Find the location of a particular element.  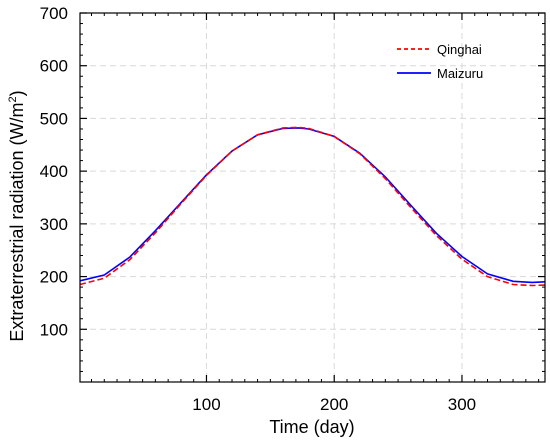

legend-label-maizuru: Maizuru is located at coordinates (460, 73).